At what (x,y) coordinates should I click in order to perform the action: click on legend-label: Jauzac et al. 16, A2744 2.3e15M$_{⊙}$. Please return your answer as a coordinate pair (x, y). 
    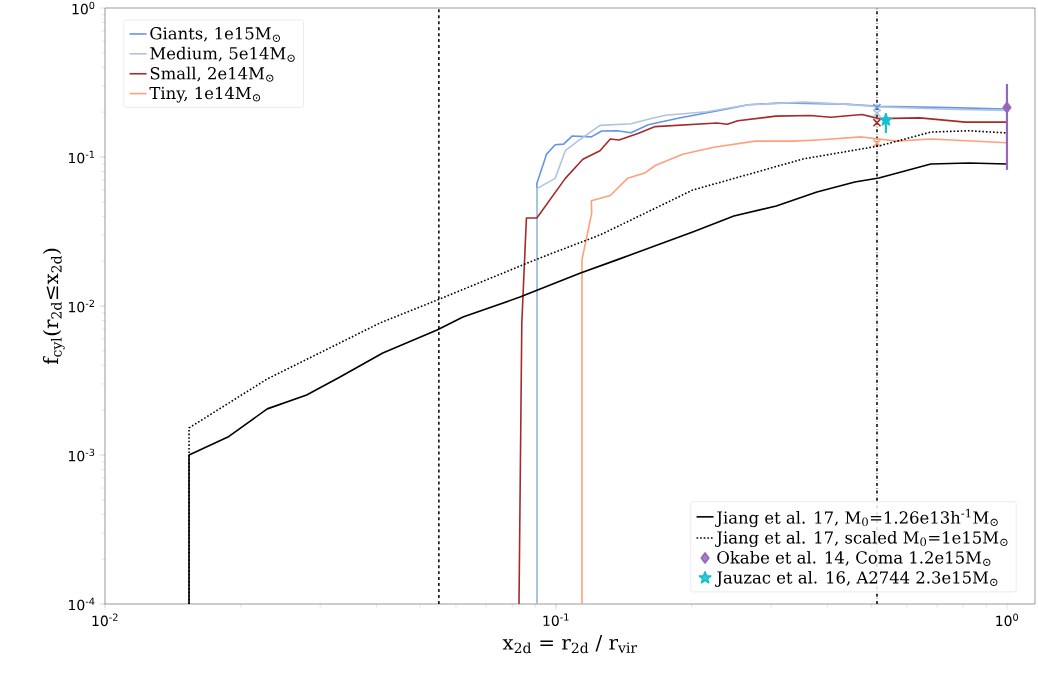
    Looking at the image, I should click on (856, 578).